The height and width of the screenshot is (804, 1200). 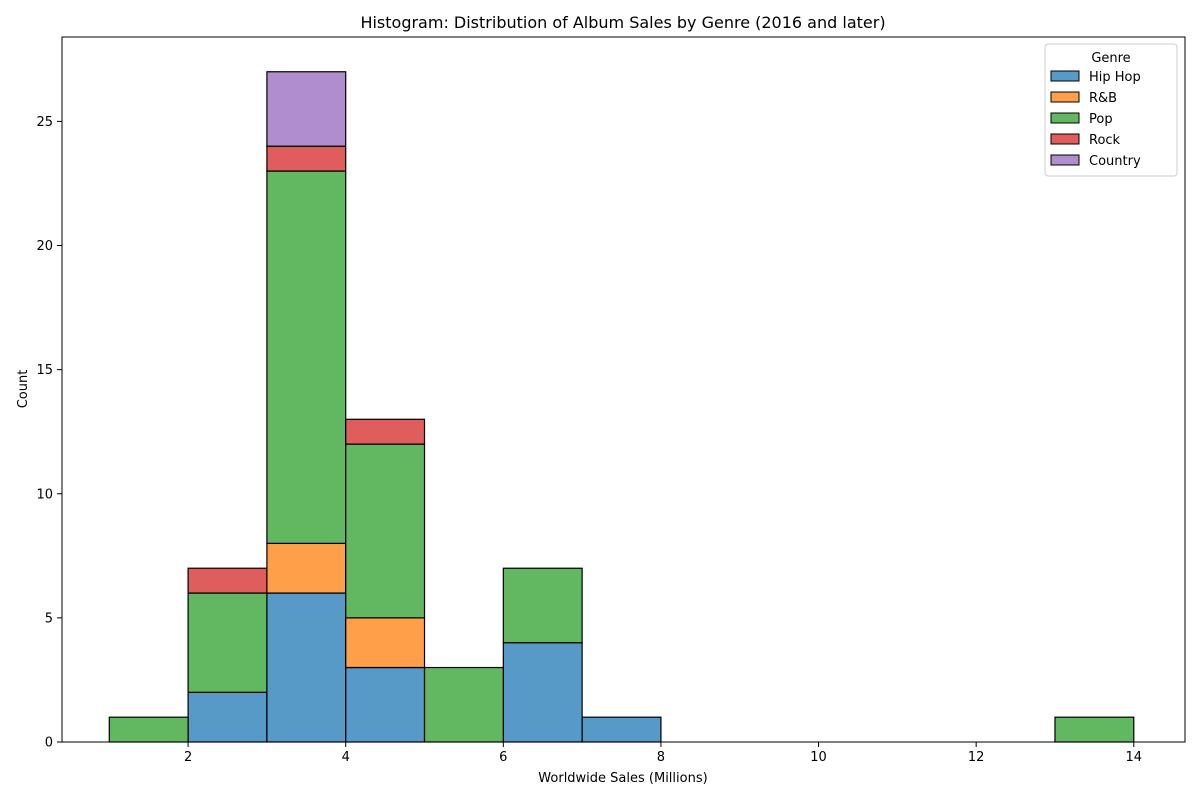 What do you see at coordinates (1115, 77) in the screenshot?
I see `legend-label-hip-hop: Hip Hop` at bounding box center [1115, 77].